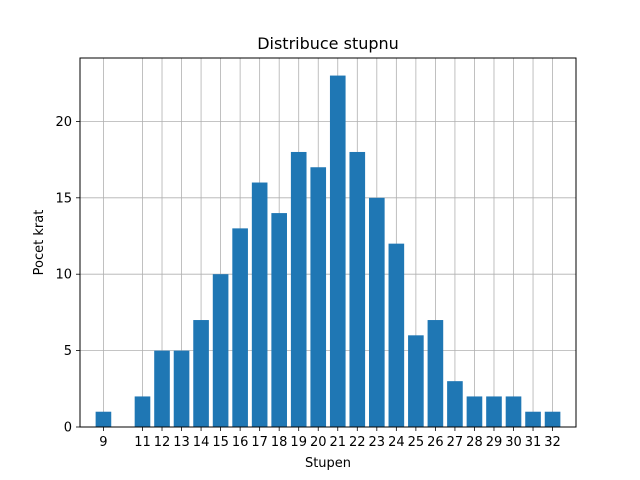 This screenshot has height=480, width=640. I want to click on x-tick-label: 29, so click(494, 442).